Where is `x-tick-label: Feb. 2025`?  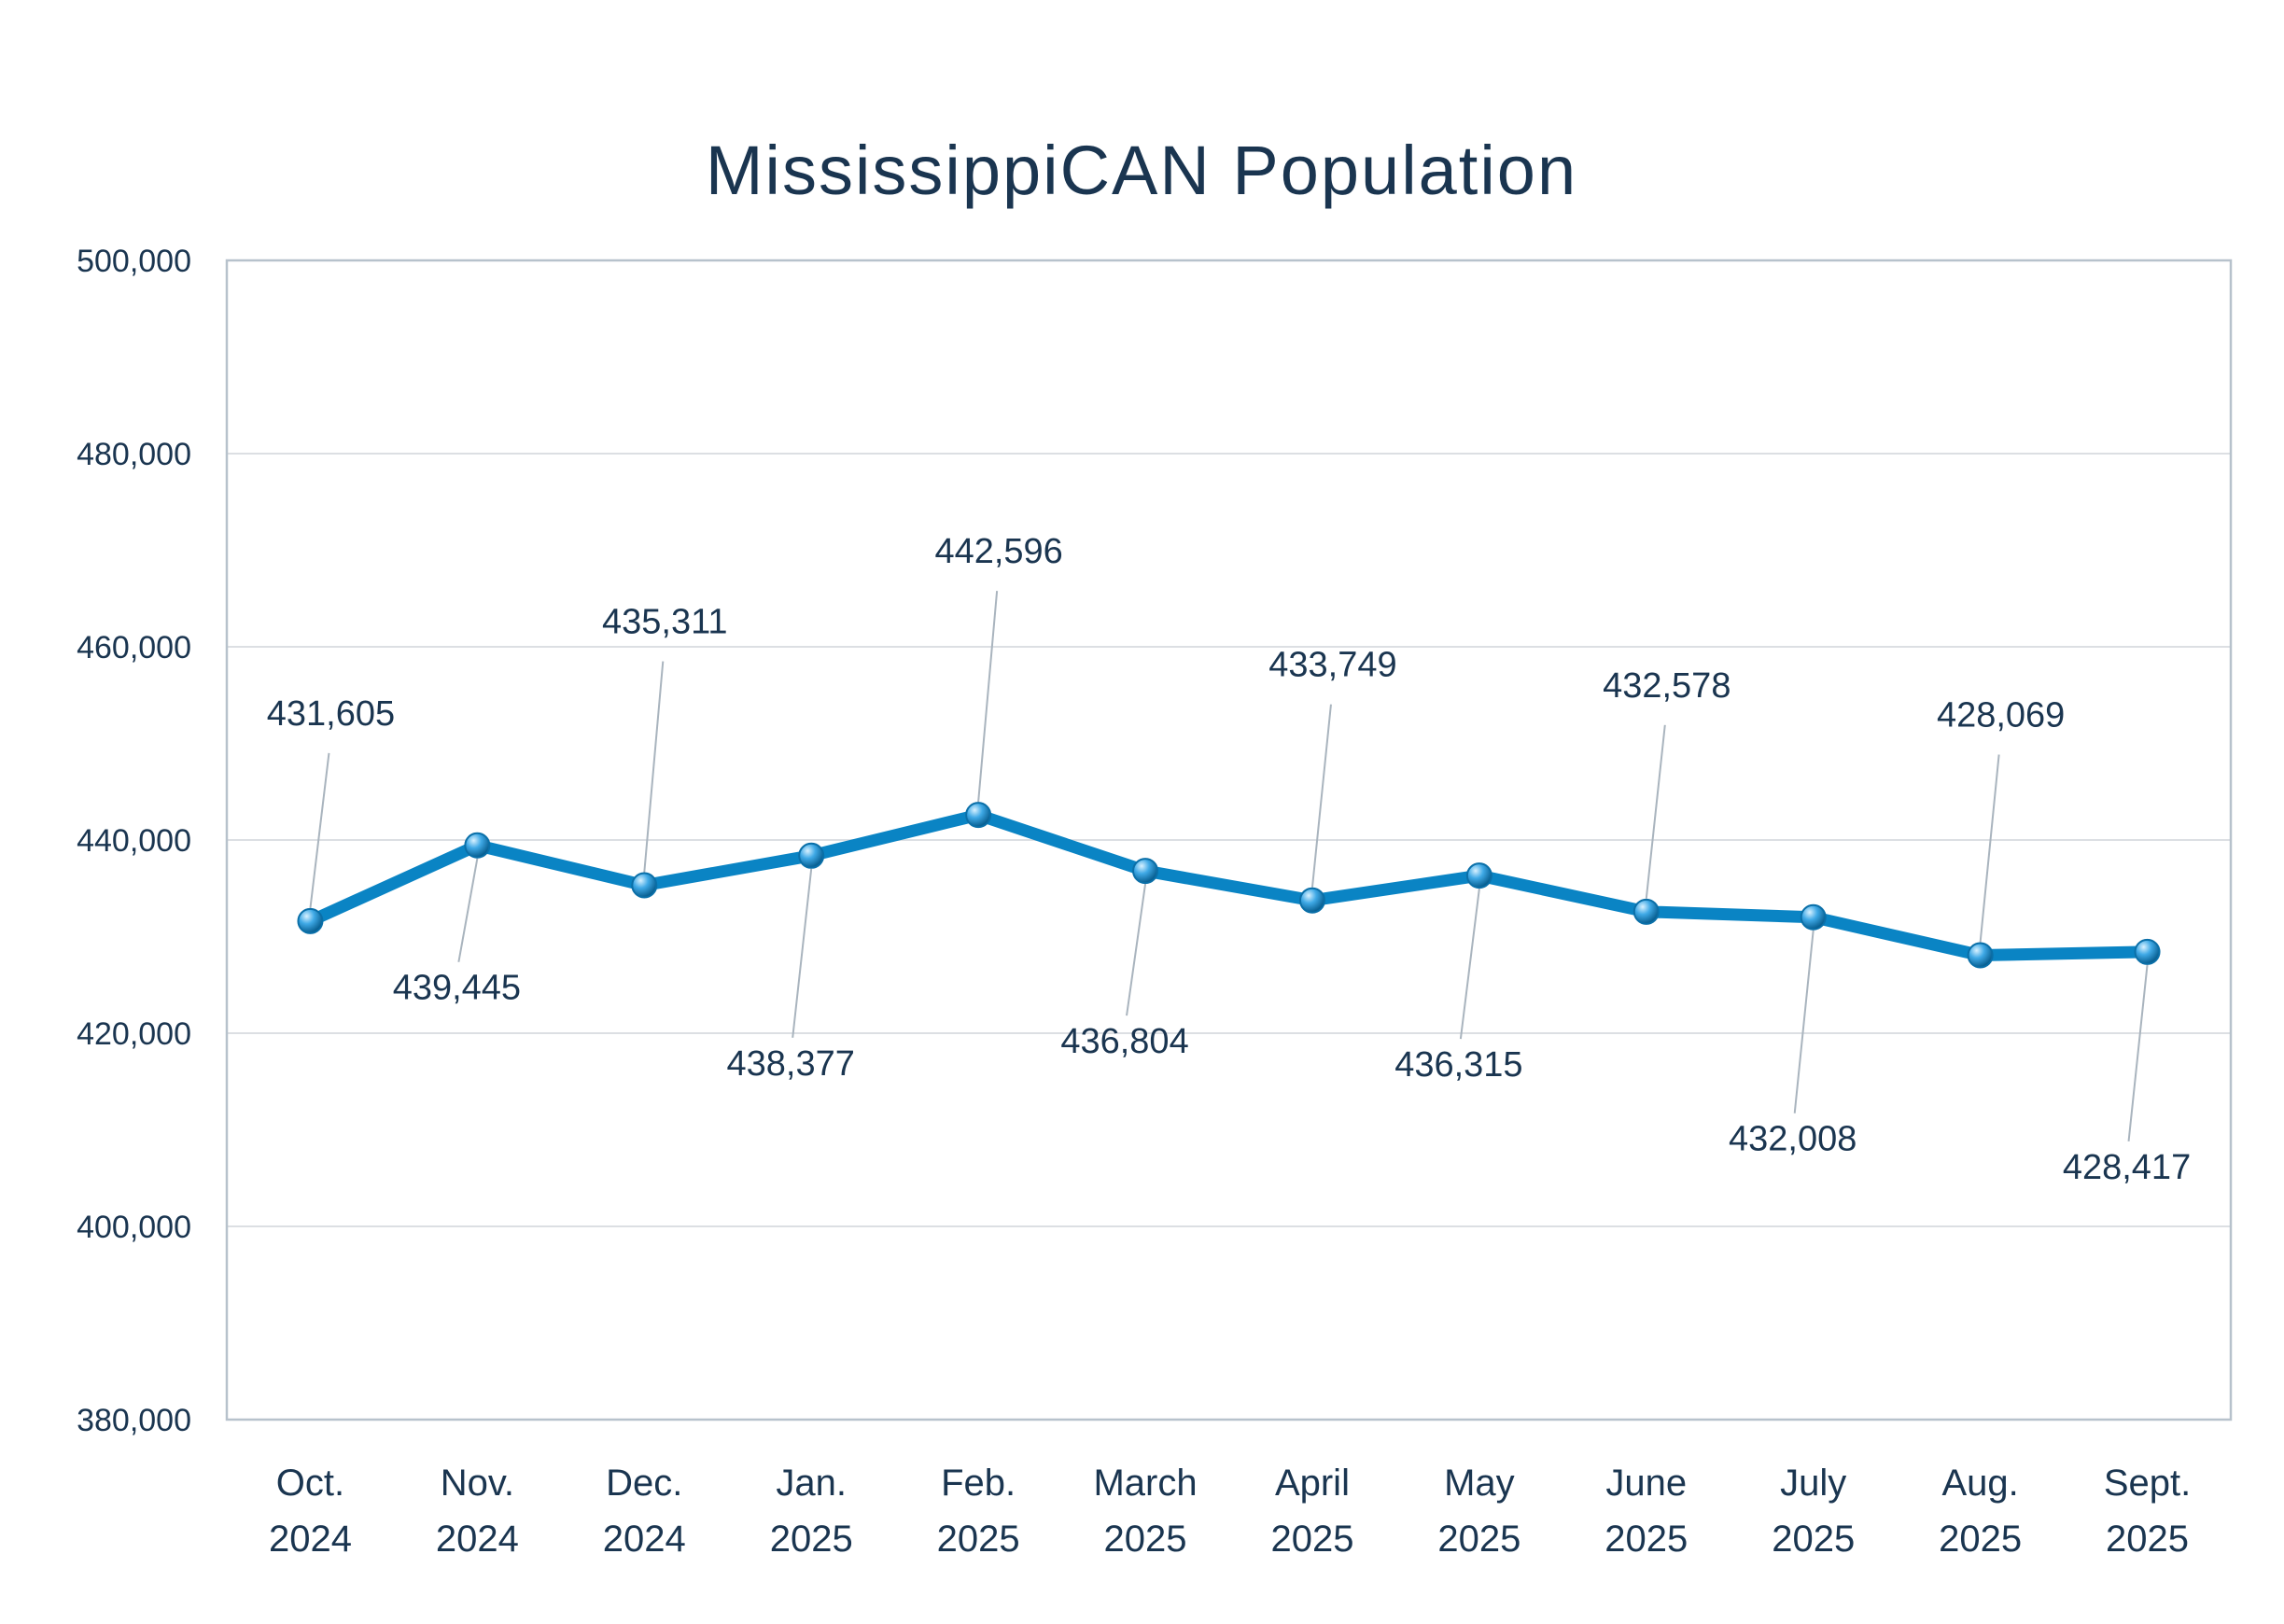 x-tick-label: Feb. 2025 is located at coordinates (978, 1511).